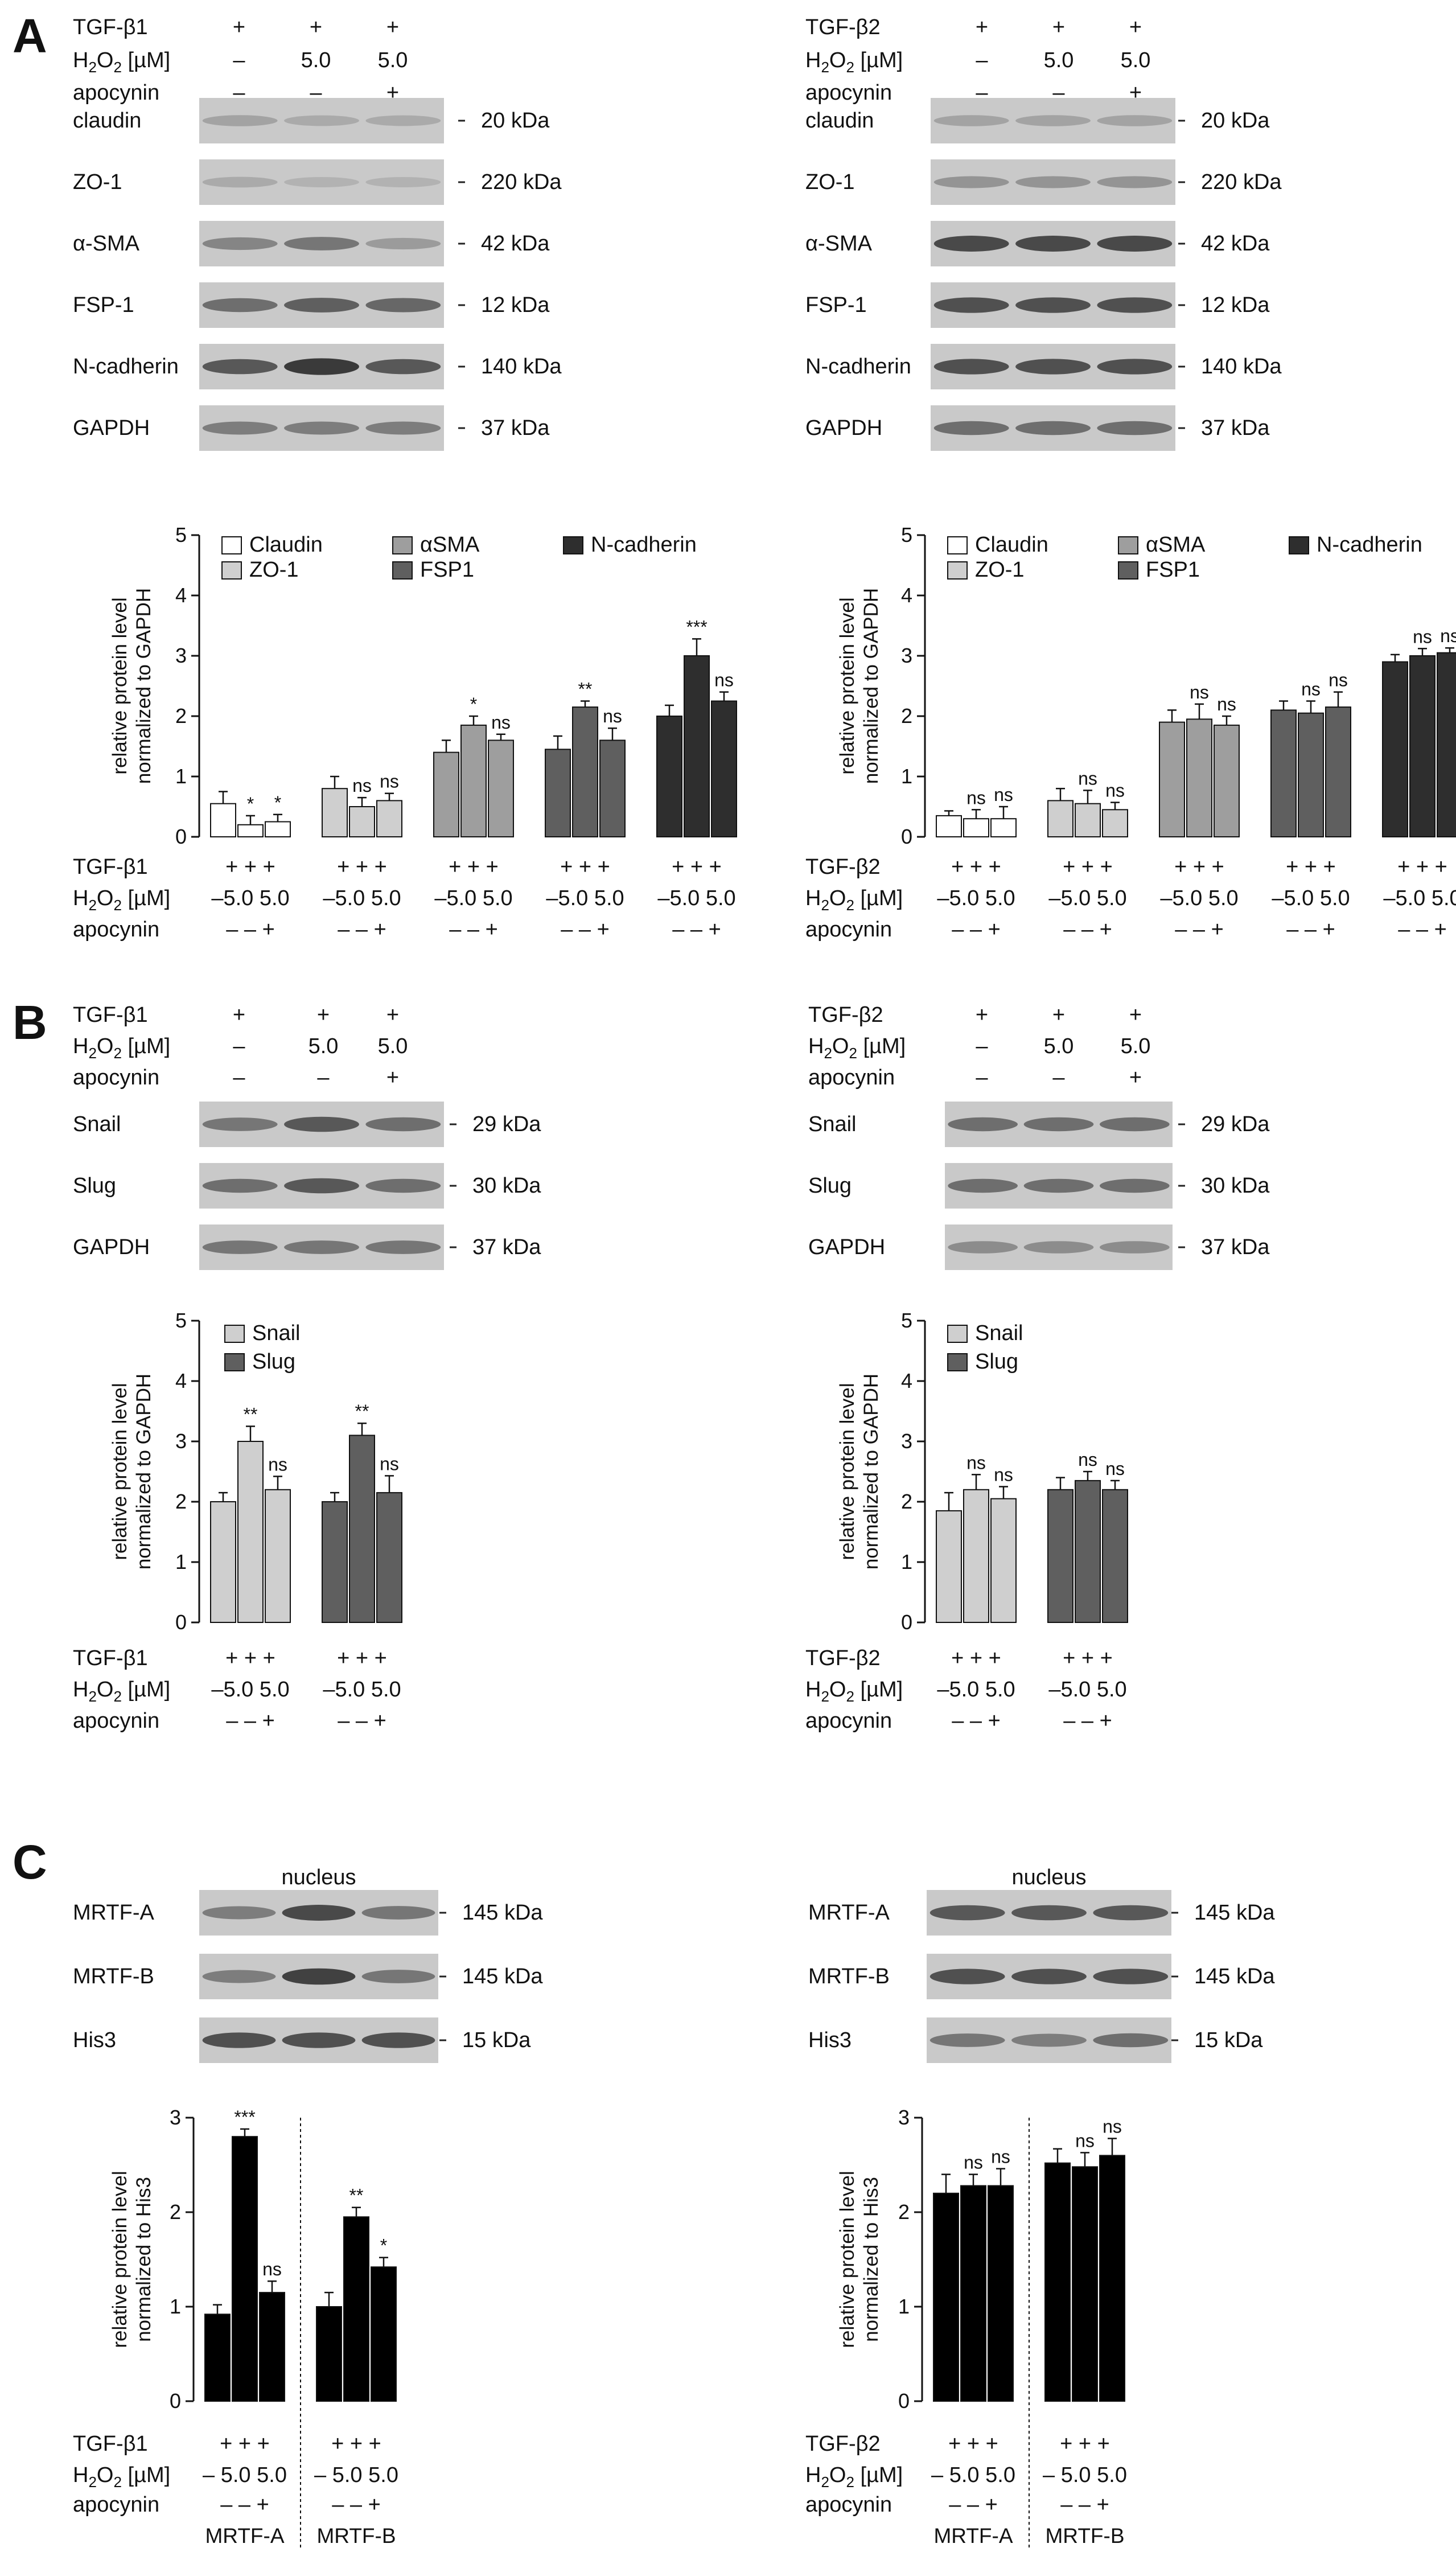 This screenshot has width=1456, height=2560. I want to click on y-tick-label: 0, so click(906, 836).